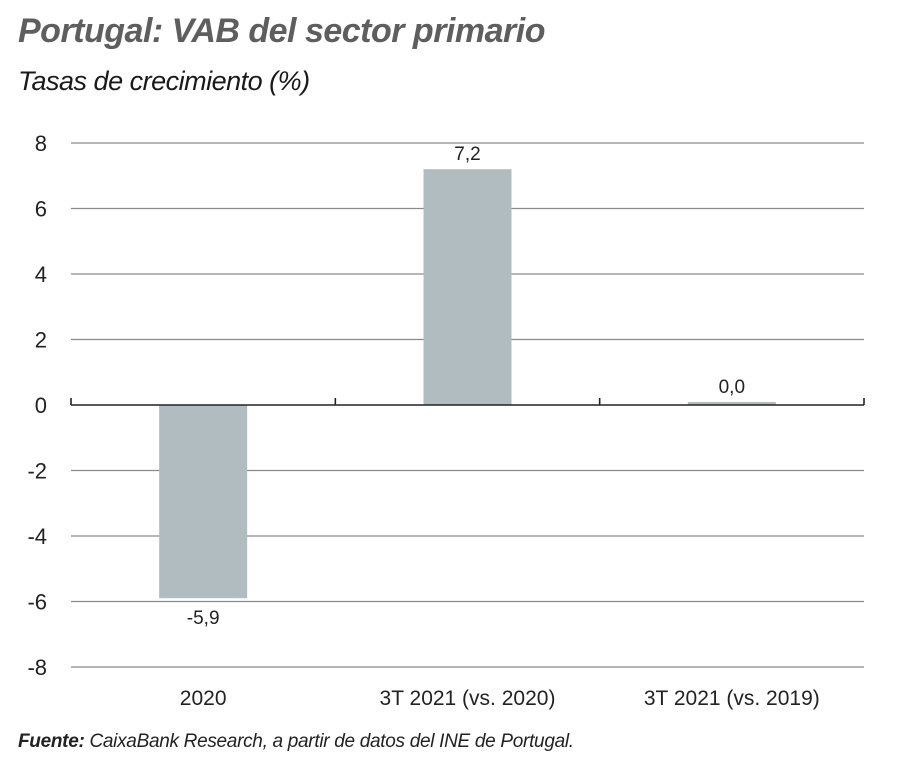 This screenshot has width=900, height=761. Describe the element at coordinates (51, 741) in the screenshot. I see `source-label: Fuente:` at that location.